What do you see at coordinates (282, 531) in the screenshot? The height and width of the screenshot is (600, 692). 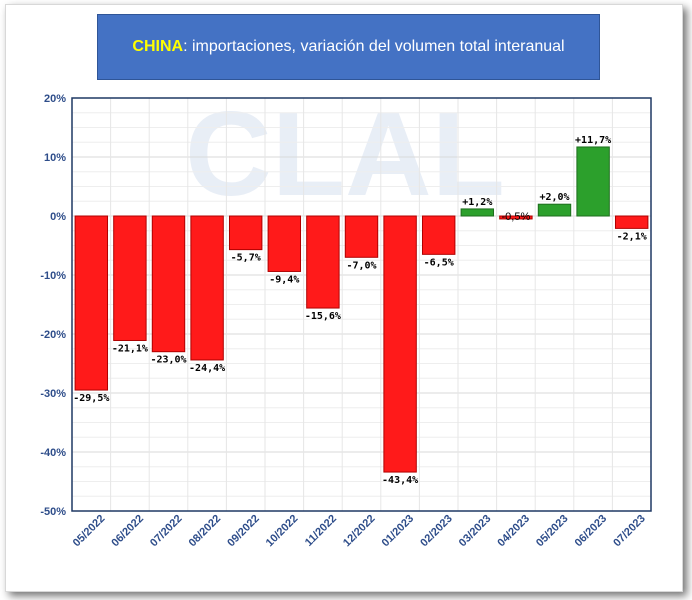 I see `x-tick-label: 10/2022` at bounding box center [282, 531].